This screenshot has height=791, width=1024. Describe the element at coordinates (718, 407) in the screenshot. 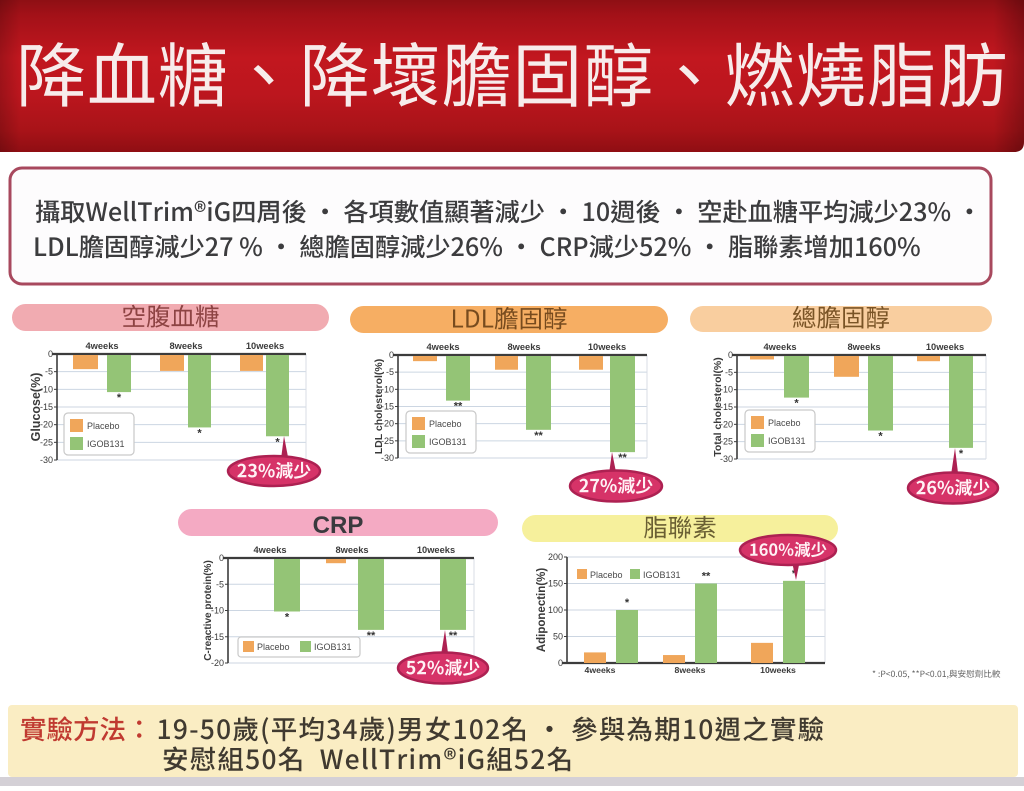

I see `svg-text: Total cholesterol(%)` at that location.